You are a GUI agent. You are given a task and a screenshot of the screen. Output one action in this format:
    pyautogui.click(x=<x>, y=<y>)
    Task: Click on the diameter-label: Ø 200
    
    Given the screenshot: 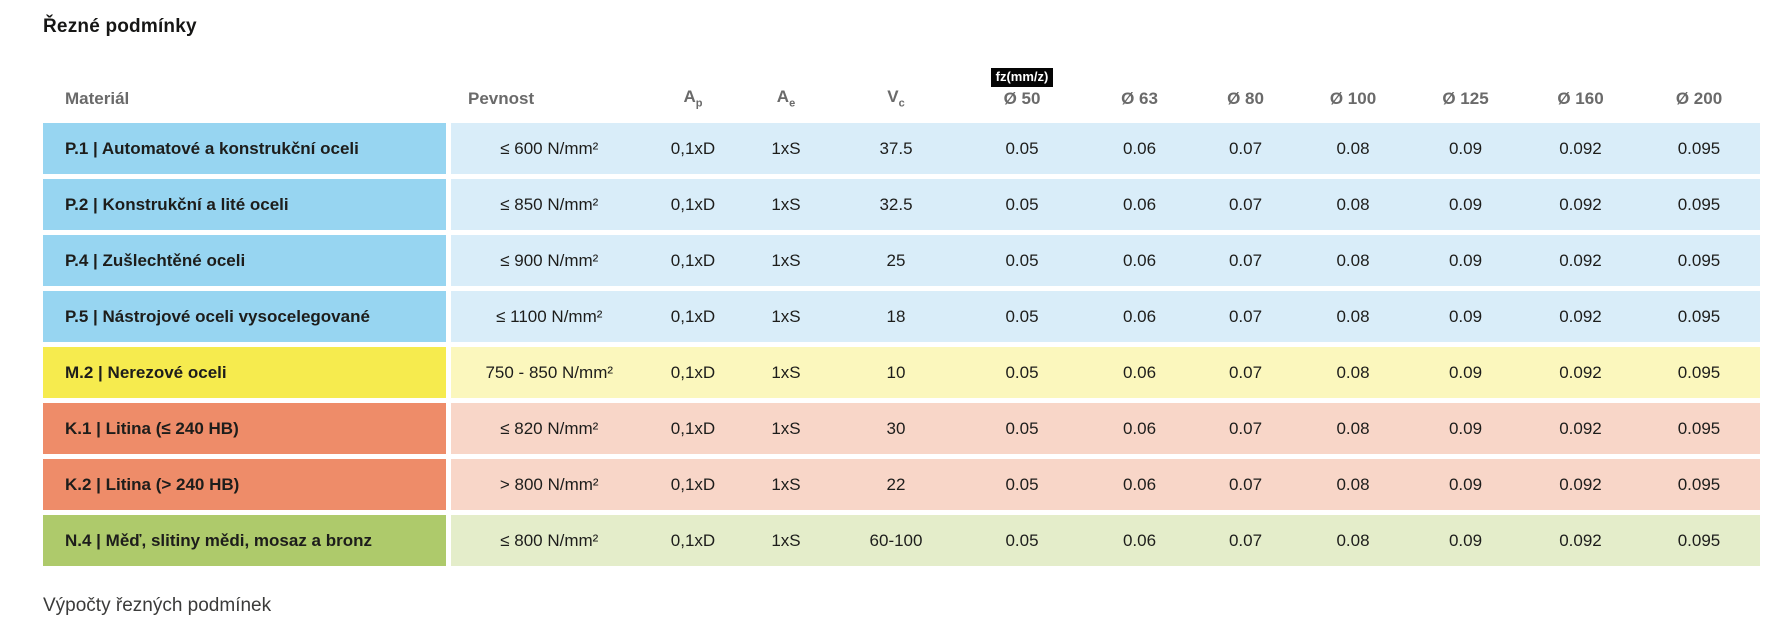 What is the action you would take?
    pyautogui.click(x=1699, y=99)
    